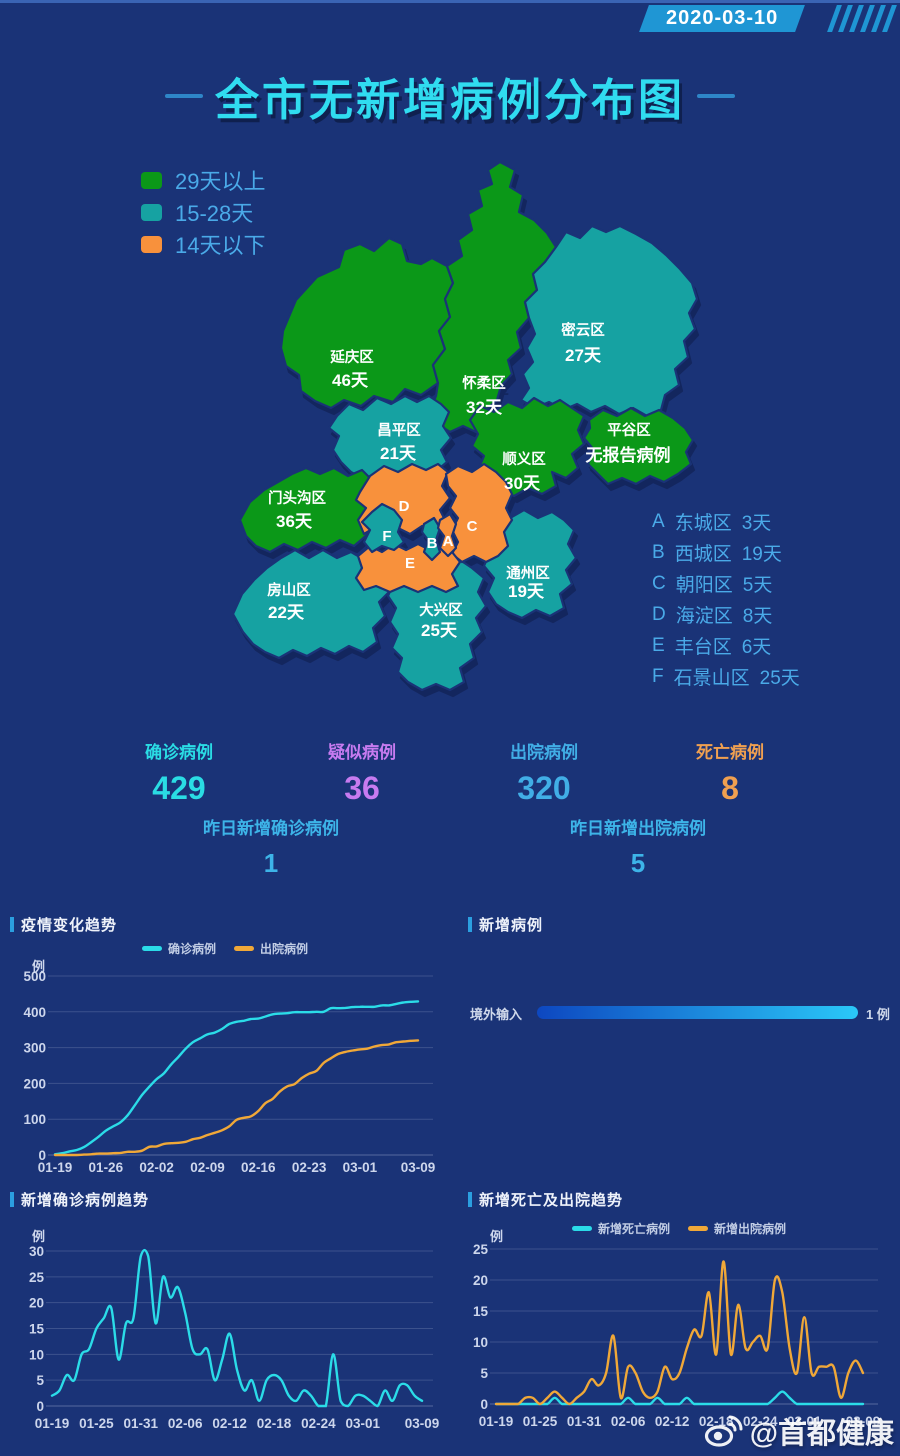  What do you see at coordinates (271, 863) in the screenshot?
I see `stat-new-confirmed-yesterday-value: 1` at bounding box center [271, 863].